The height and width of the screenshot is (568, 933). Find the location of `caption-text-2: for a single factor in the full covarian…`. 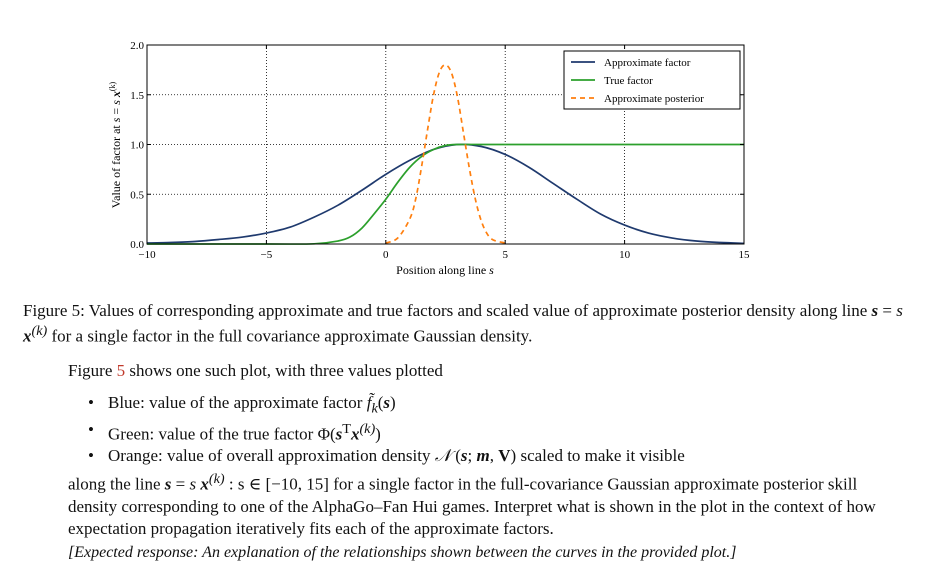

caption-text-2: for a single factor in the full covarian… is located at coordinates (290, 336).